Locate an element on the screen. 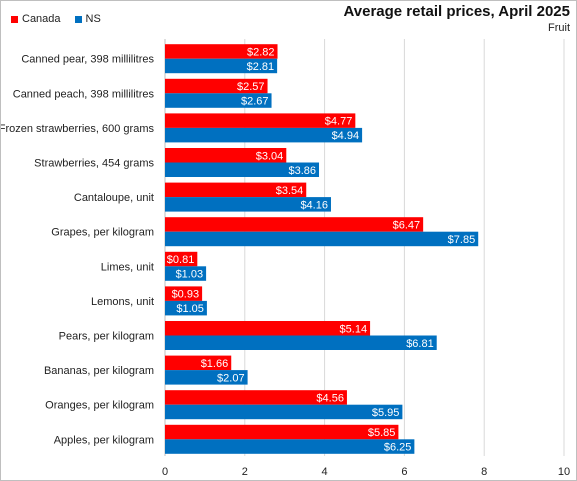 The image size is (577, 481). data-label-canada: $4.56 is located at coordinates (330, 398).